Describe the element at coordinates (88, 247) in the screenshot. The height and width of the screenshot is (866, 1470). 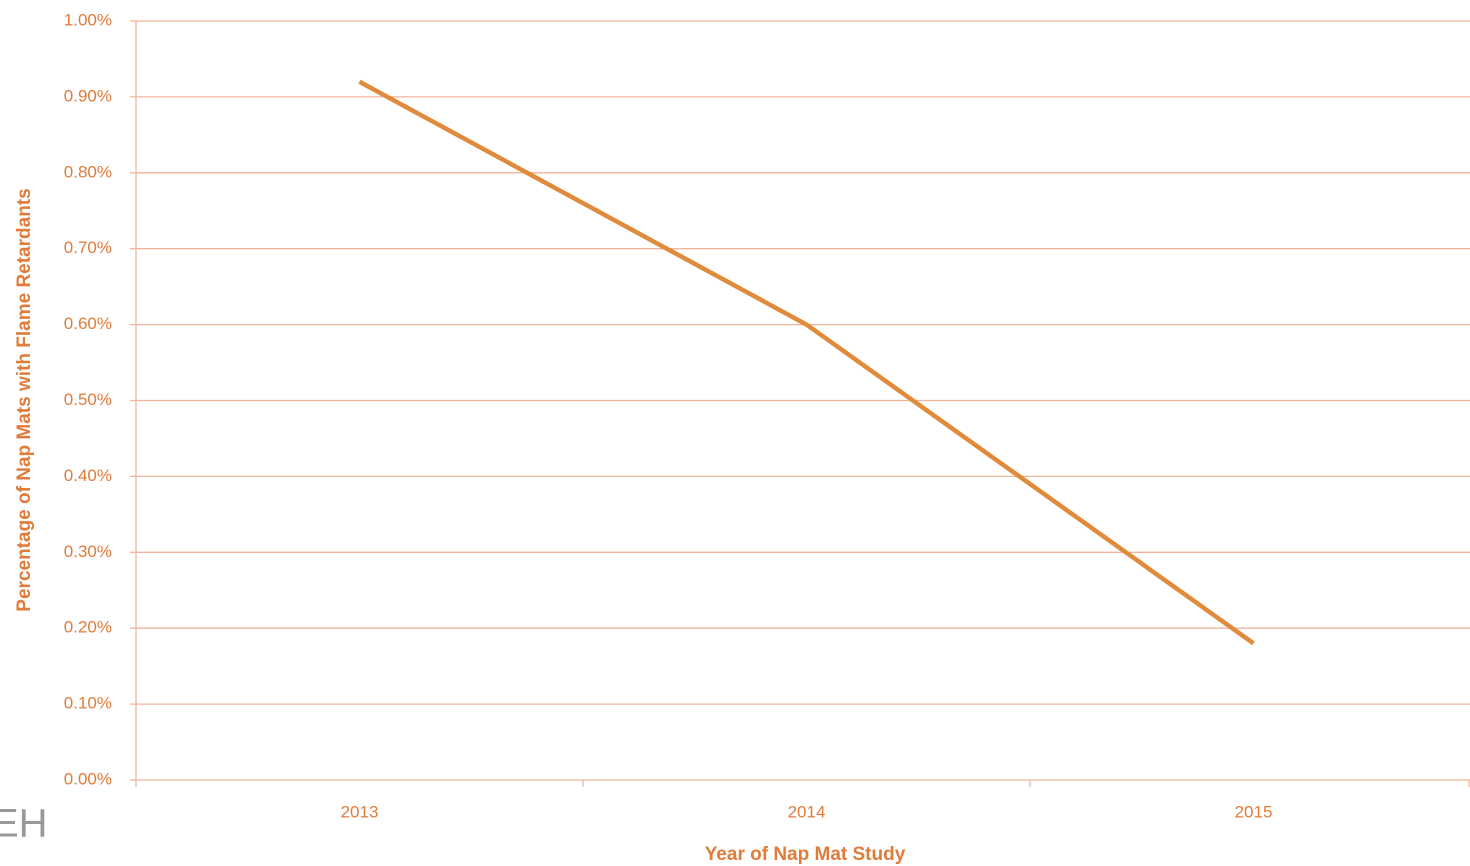
I see `y-tick-label: 0.70%` at that location.